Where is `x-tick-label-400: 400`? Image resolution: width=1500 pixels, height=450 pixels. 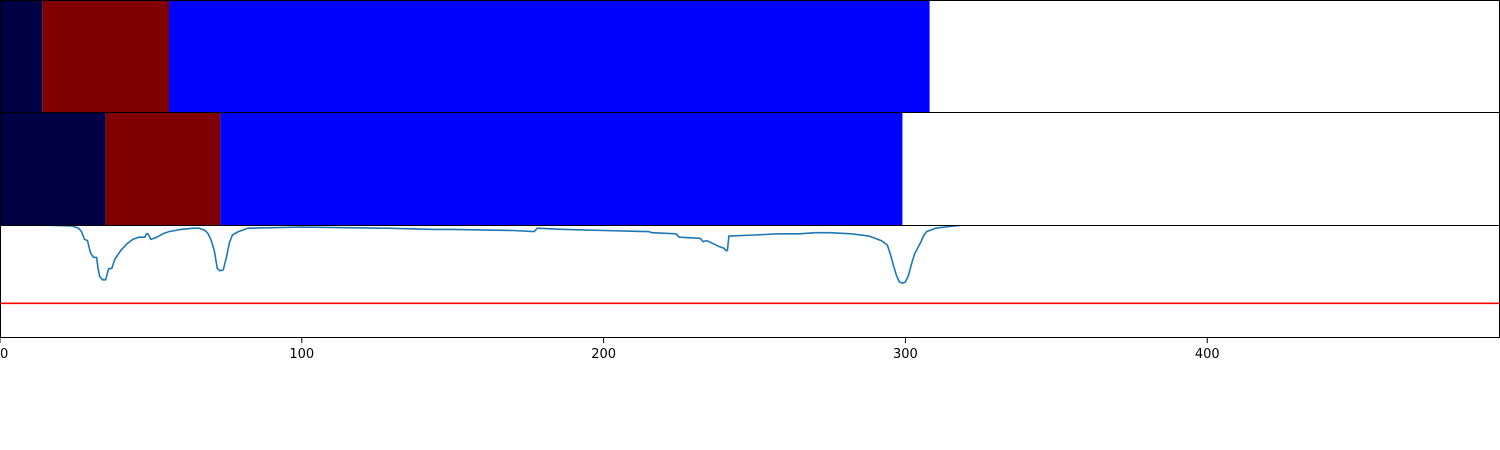
x-tick-label-400: 400 is located at coordinates (1207, 354).